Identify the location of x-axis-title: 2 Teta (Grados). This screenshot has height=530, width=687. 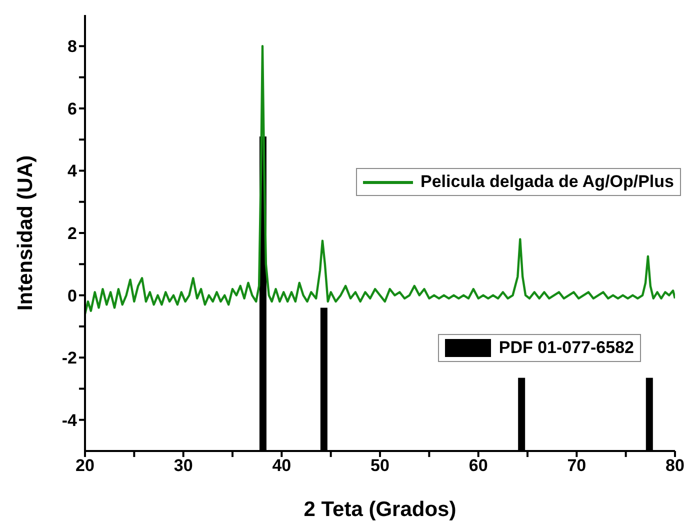
(380, 509).